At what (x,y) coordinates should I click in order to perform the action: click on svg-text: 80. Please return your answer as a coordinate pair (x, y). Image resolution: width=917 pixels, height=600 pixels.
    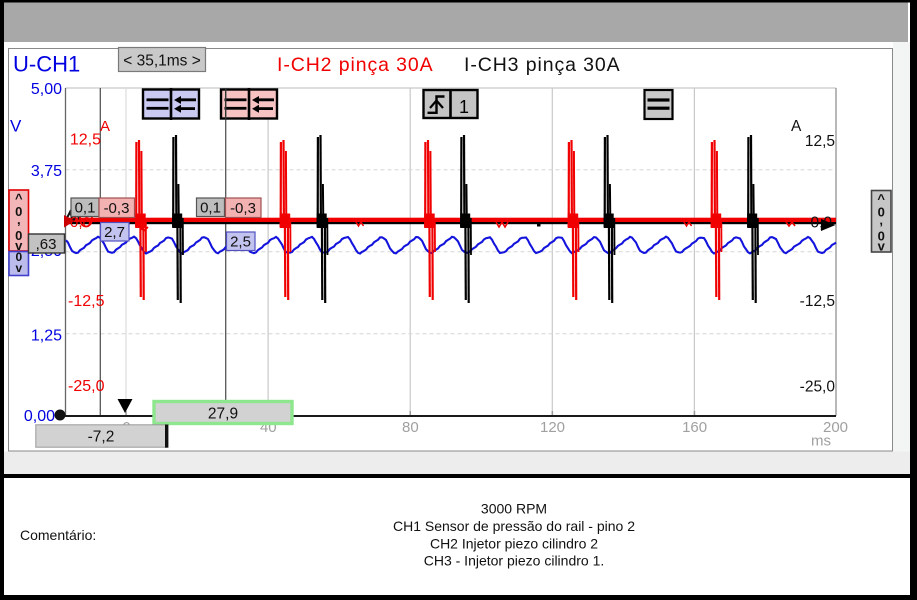
    Looking at the image, I should click on (410, 427).